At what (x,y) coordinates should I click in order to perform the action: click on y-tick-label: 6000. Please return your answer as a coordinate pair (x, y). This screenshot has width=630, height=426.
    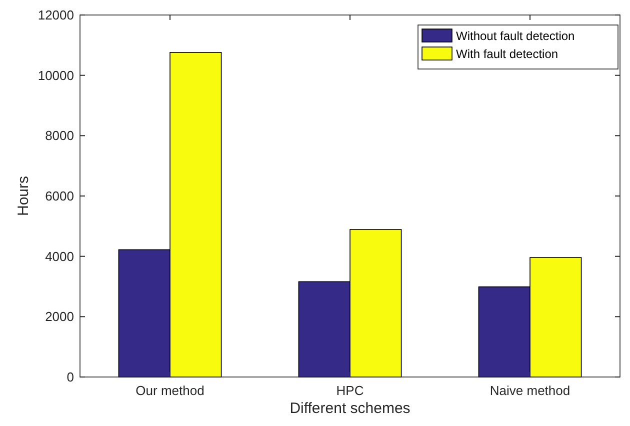
    Looking at the image, I should click on (59, 196).